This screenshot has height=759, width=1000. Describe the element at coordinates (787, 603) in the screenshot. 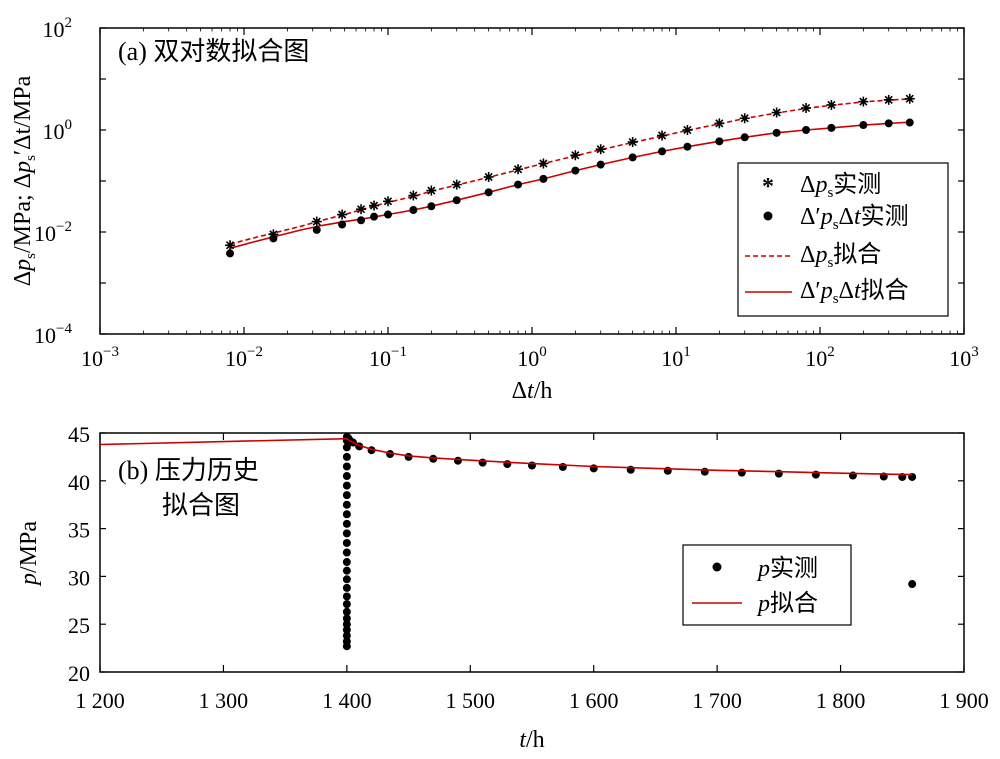

I see `legend-label-p-fit: p拟合` at that location.